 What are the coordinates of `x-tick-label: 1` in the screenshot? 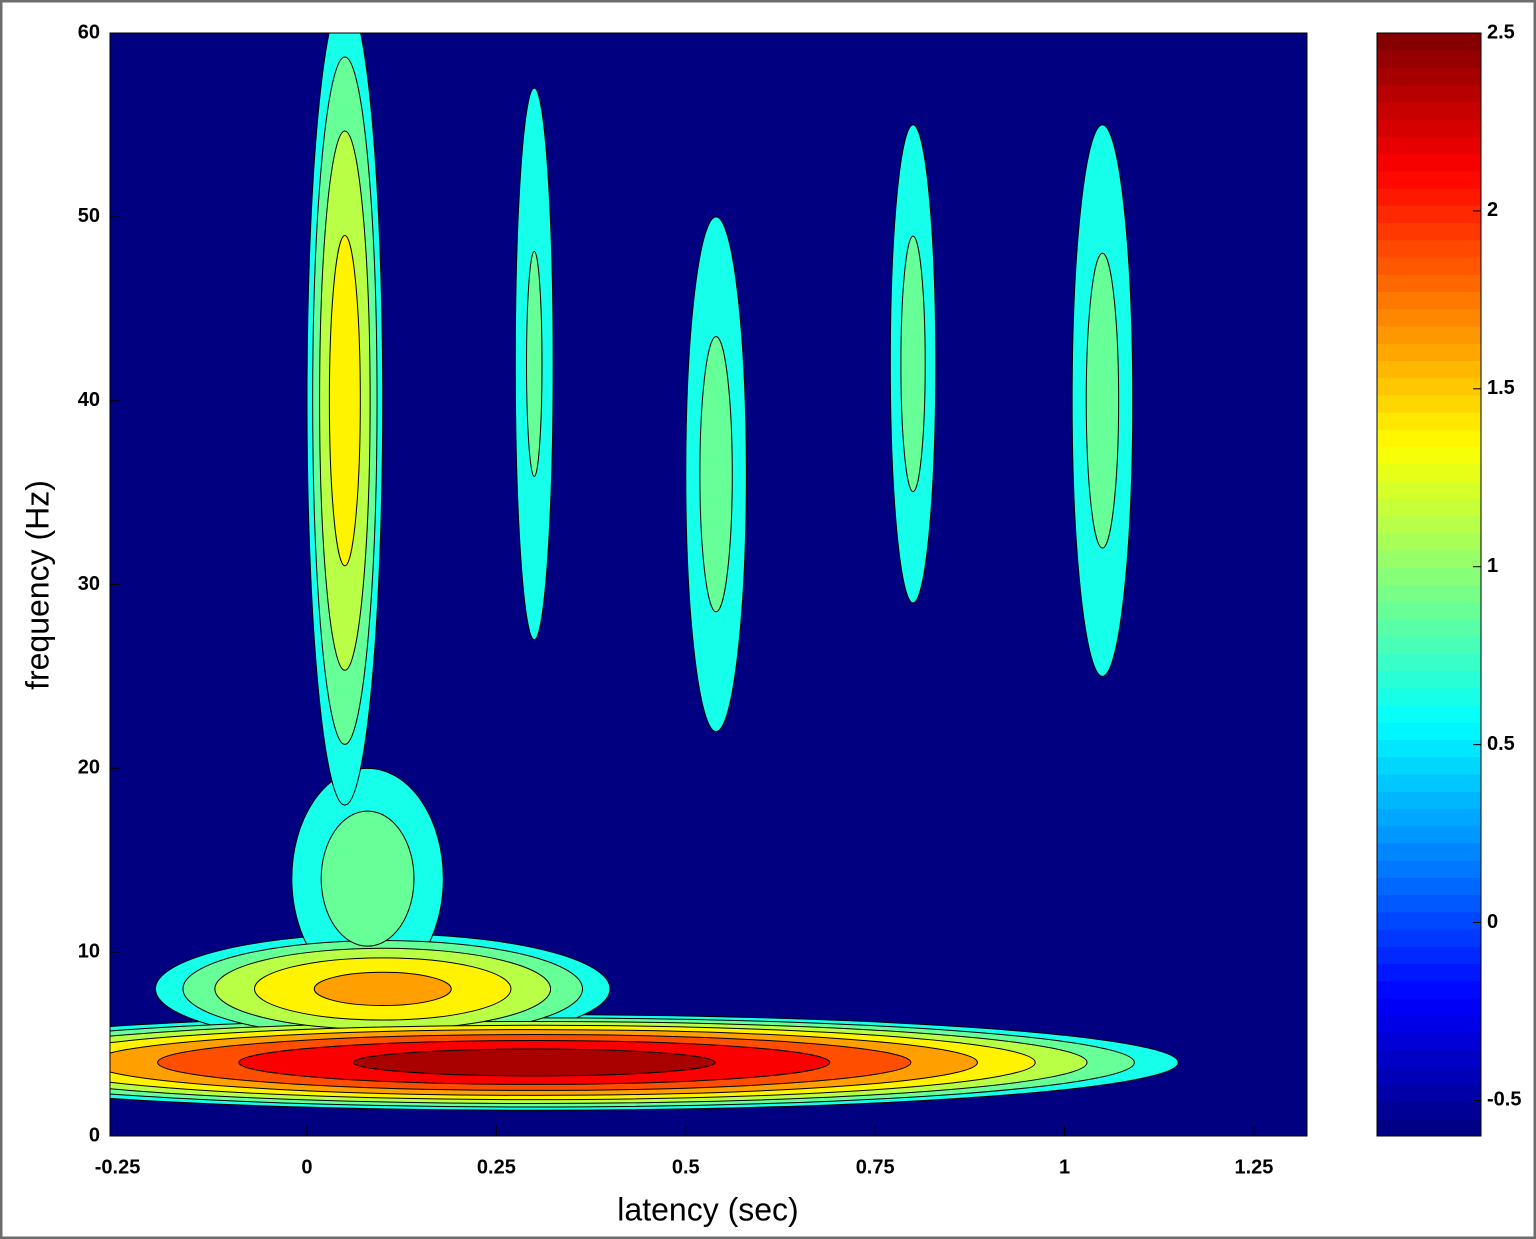 It's located at (1064, 1167).